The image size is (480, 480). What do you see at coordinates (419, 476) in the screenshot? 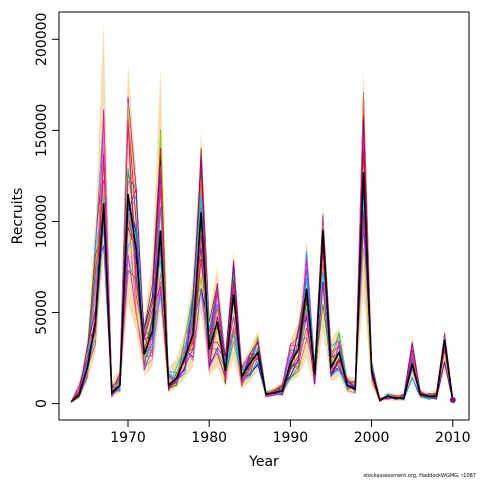
I see `credit-text: stockassessment.org, HaddockWGMG, r1087` at bounding box center [419, 476].